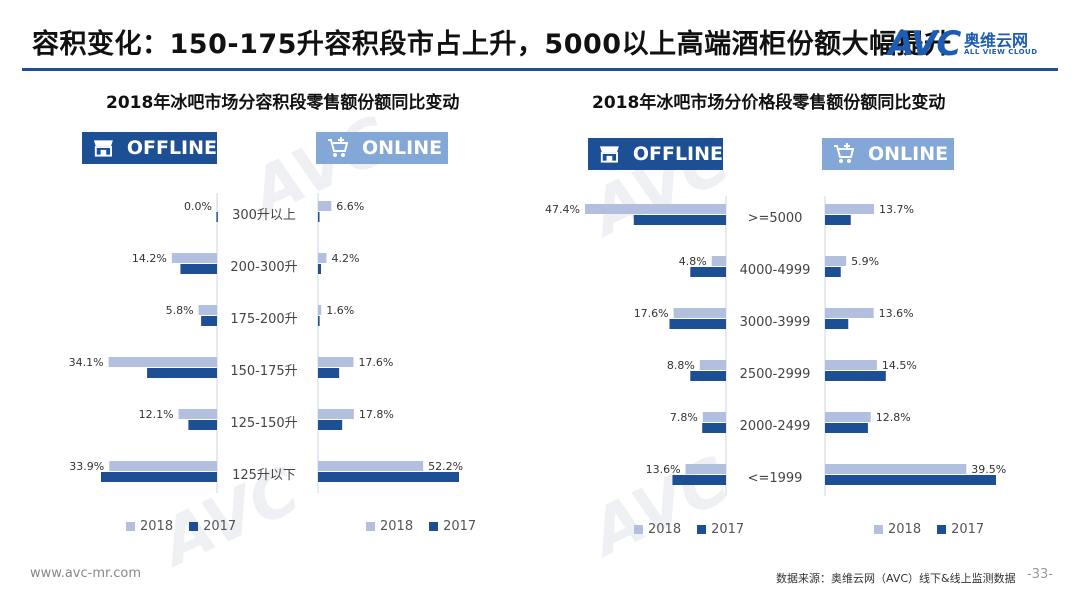  Describe the element at coordinates (540, 69) in the screenshot. I see `header-divider` at that location.